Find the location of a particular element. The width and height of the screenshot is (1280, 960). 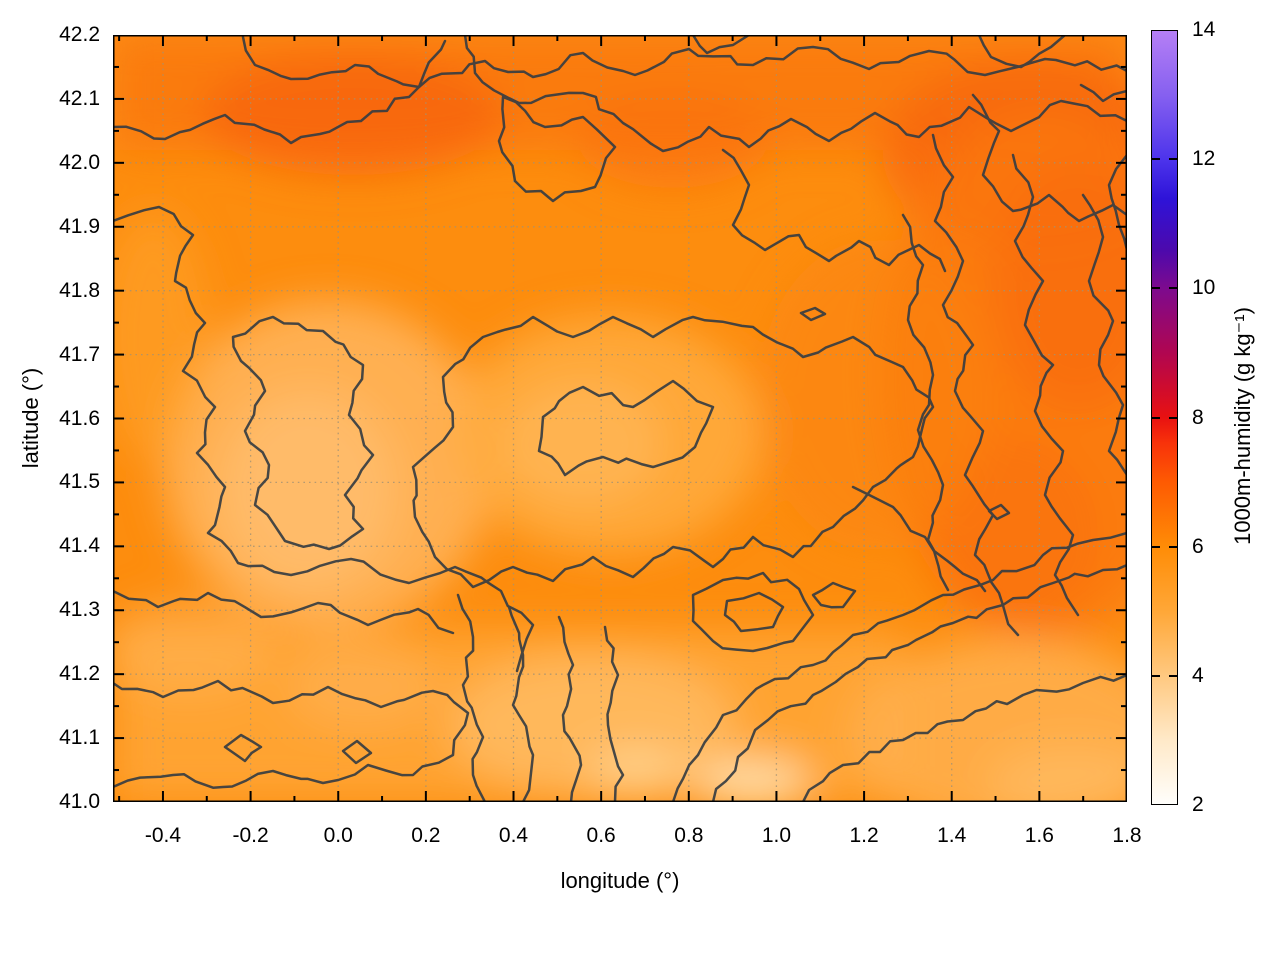

y-tick-label: 41.5 is located at coordinates (79, 482).